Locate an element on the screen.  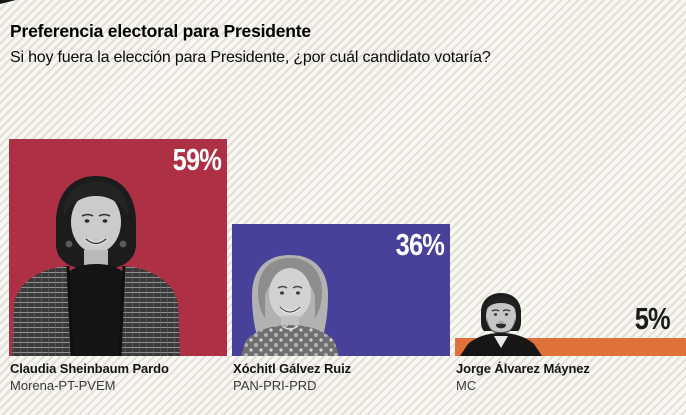
xochitl-portrait-icon is located at coordinates (290, 305).